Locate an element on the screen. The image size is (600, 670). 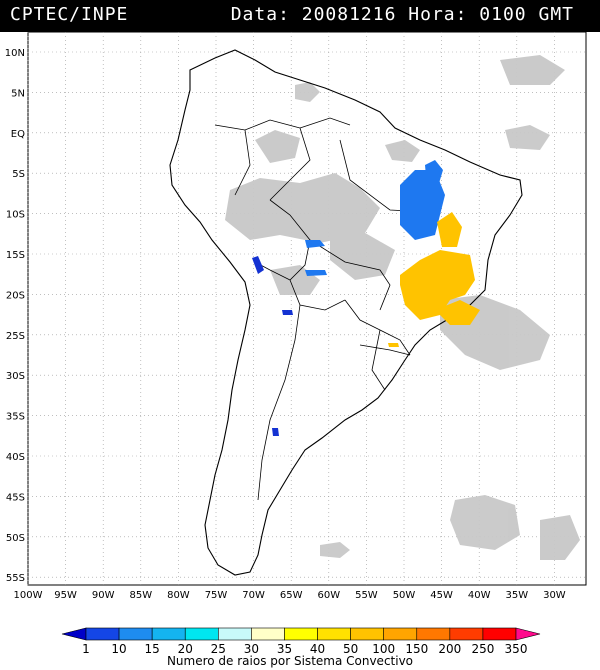
legend-tick-label: 50 is located at coordinates (350, 649).